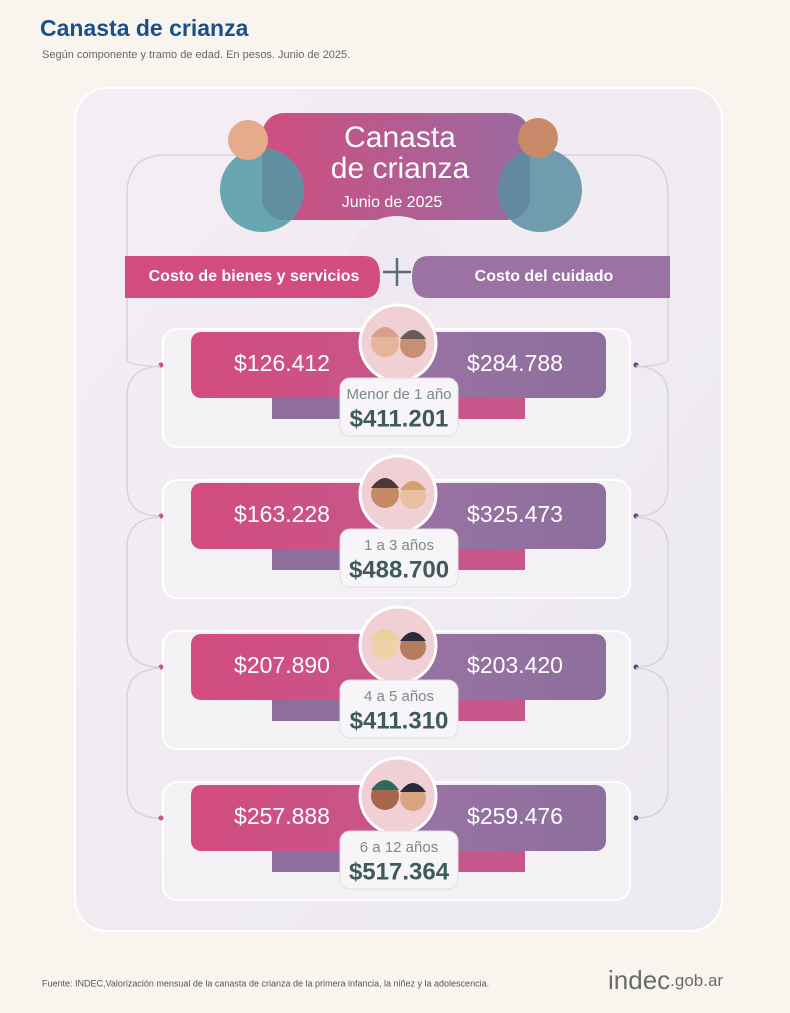  What do you see at coordinates (282, 665) in the screenshot?
I see `goods-value: $207.890` at bounding box center [282, 665].